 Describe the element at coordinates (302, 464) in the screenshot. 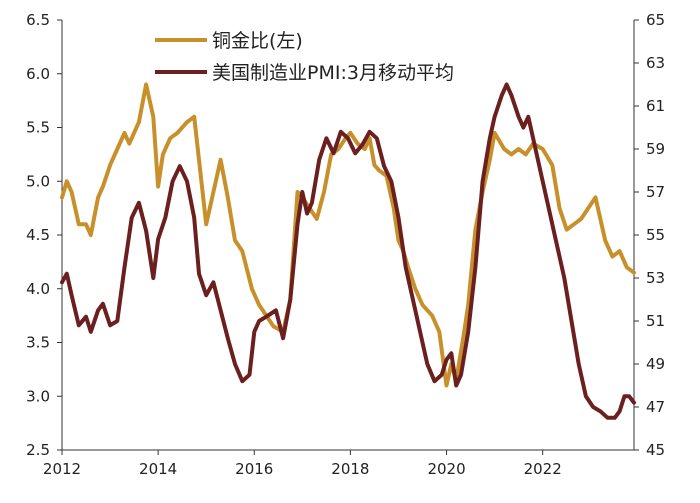

I see `x-ticks: 2012 2014 2016 2018 2020 2022` at that location.